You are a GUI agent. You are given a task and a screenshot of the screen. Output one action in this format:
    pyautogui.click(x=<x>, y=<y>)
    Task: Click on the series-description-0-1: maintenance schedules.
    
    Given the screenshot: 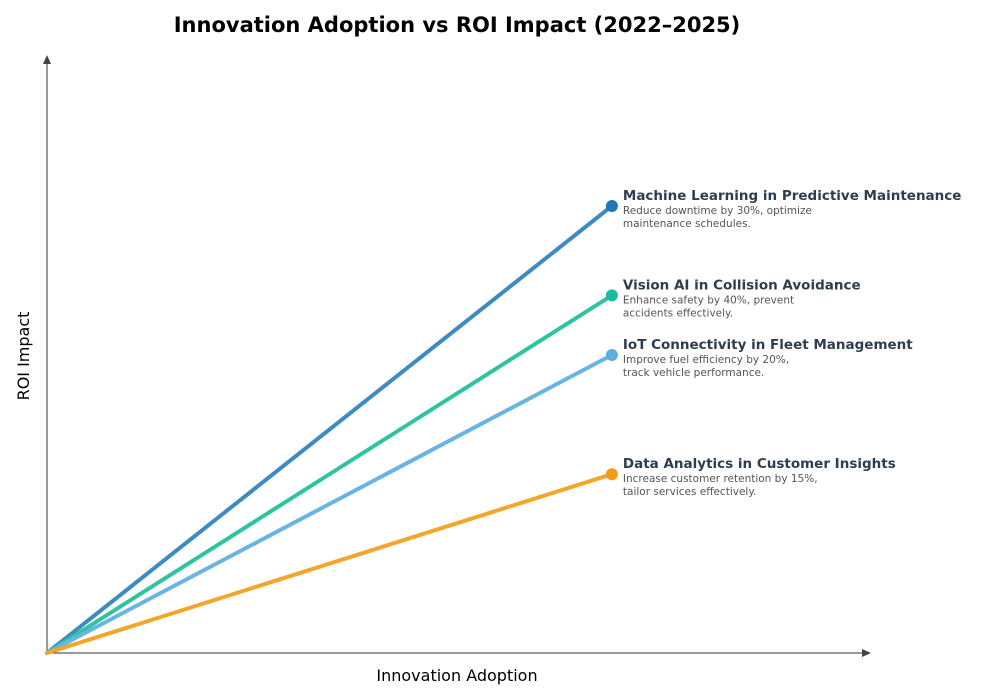 What is the action you would take?
    pyautogui.click(x=687, y=224)
    